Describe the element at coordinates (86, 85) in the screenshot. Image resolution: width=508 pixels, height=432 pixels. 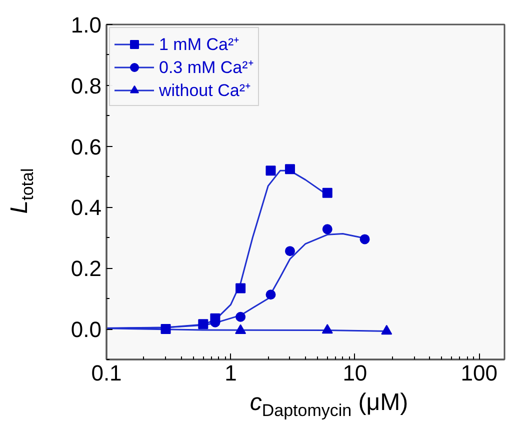
I see `y-tick-label: 0.8` at that location.